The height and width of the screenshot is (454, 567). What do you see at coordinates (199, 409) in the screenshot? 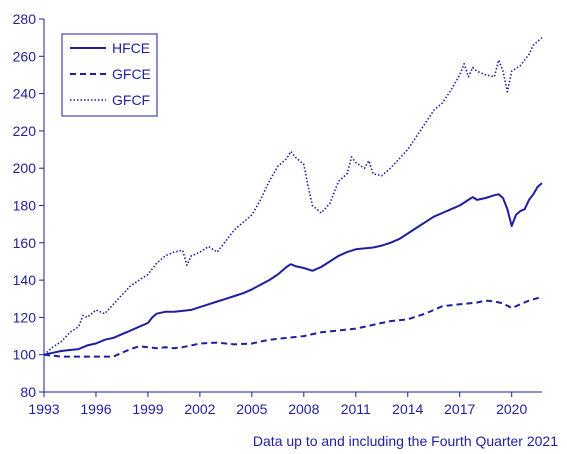
I see `x-tick-label: 2002` at bounding box center [199, 409].